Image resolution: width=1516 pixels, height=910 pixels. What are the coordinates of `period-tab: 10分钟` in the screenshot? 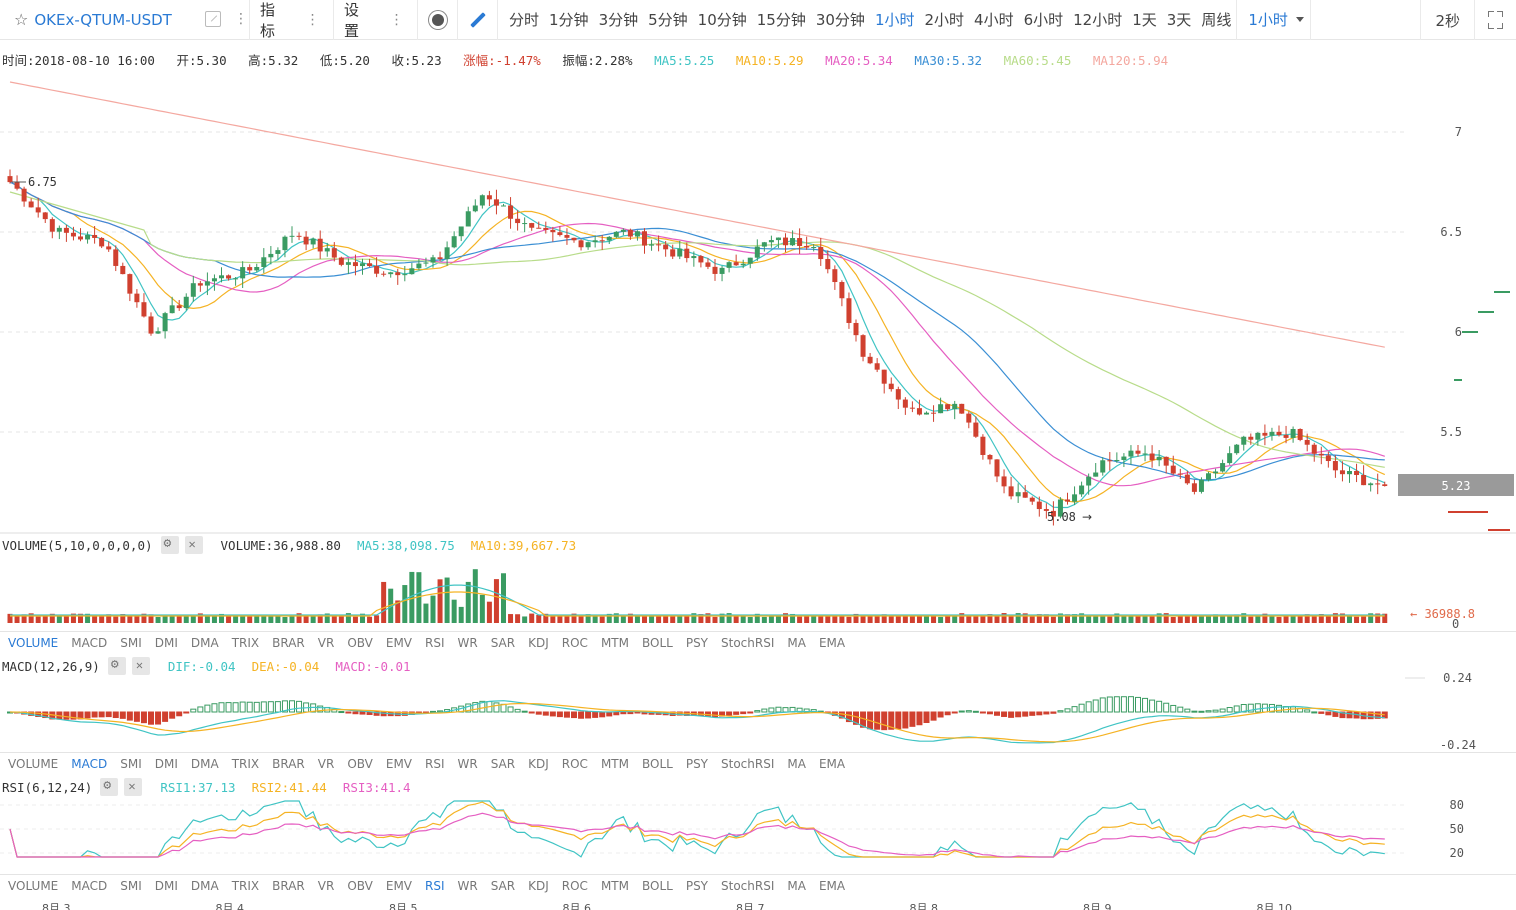 It's located at (722, 20).